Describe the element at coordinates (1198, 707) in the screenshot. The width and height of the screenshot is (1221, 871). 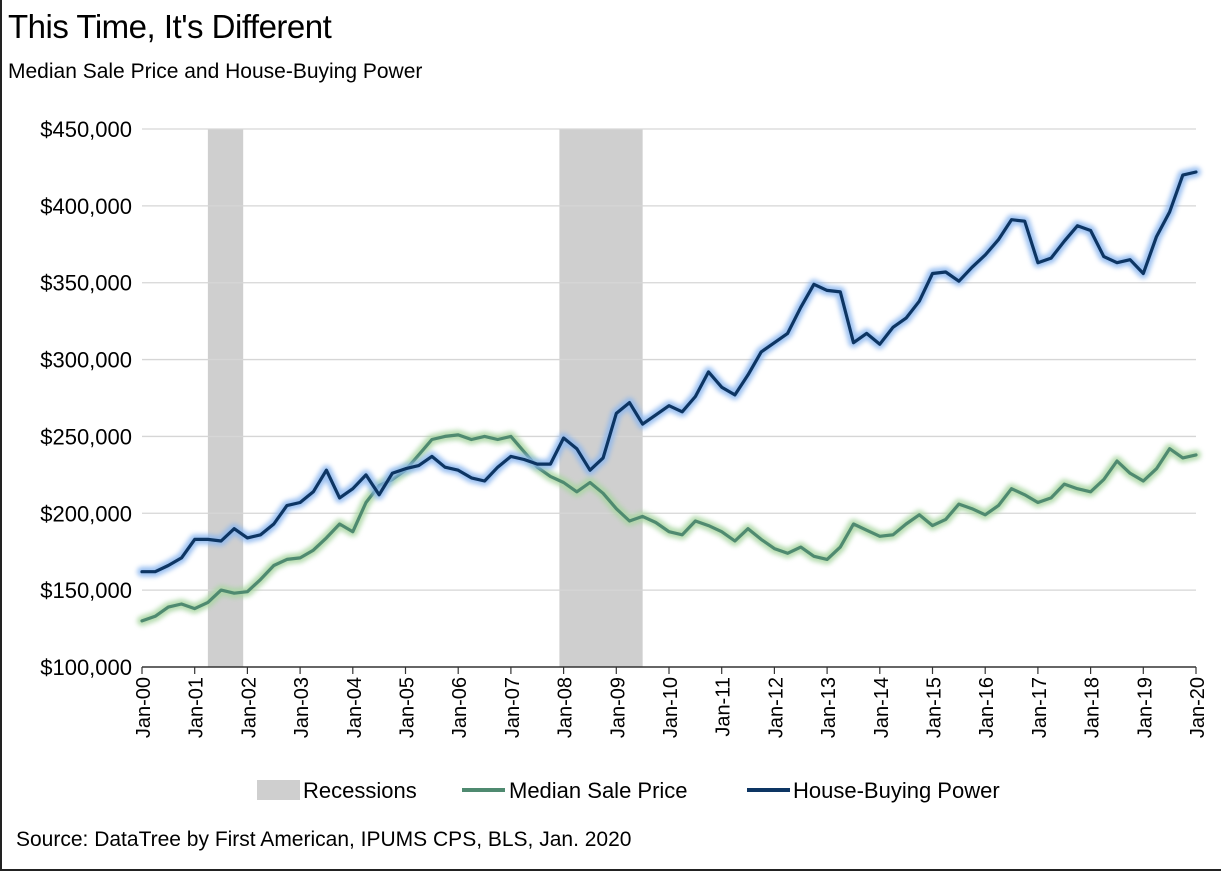
I see `x-tick-label: Jan-20` at that location.